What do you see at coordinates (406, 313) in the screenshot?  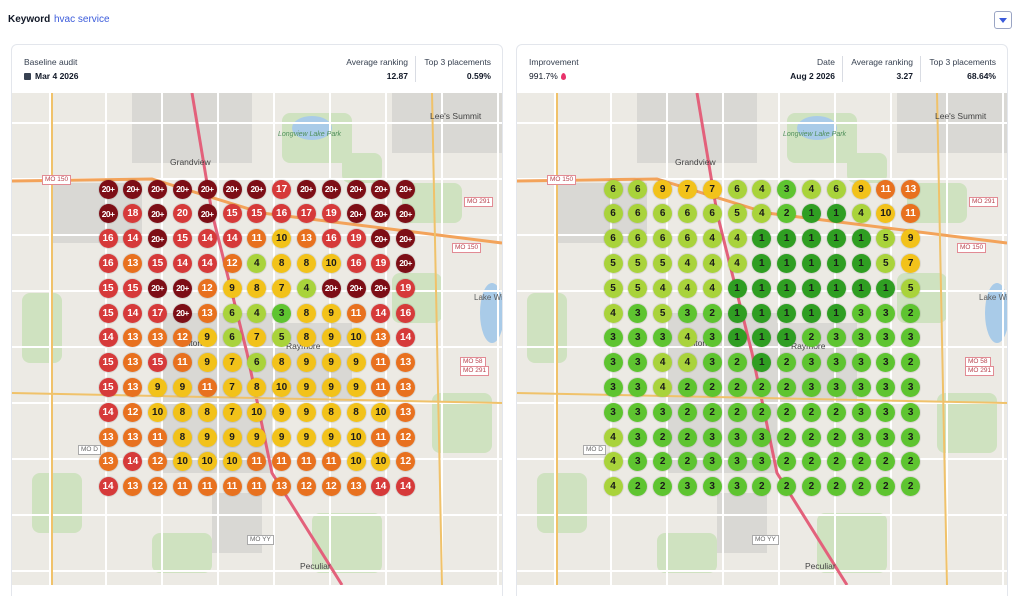 I see `baseline-rank-pin: 16` at bounding box center [406, 313].